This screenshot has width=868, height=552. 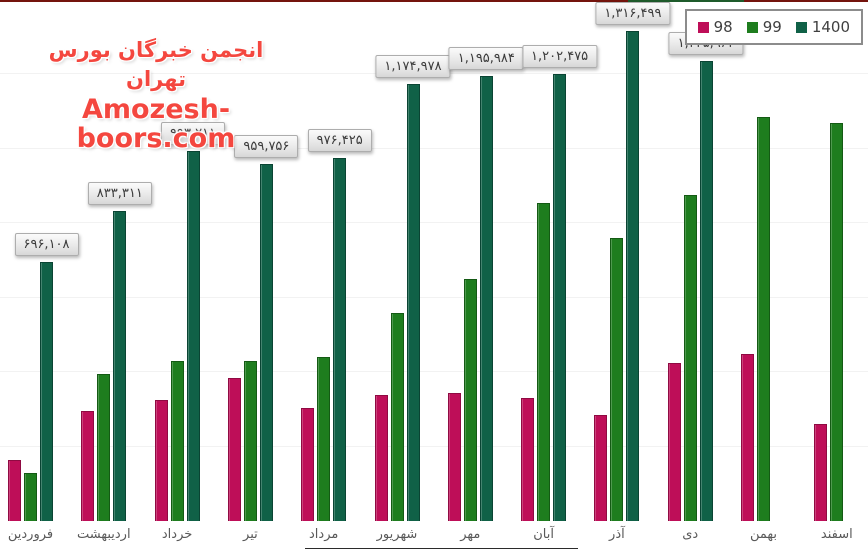 I want to click on legend-label-99: 99, so click(x=772, y=27).